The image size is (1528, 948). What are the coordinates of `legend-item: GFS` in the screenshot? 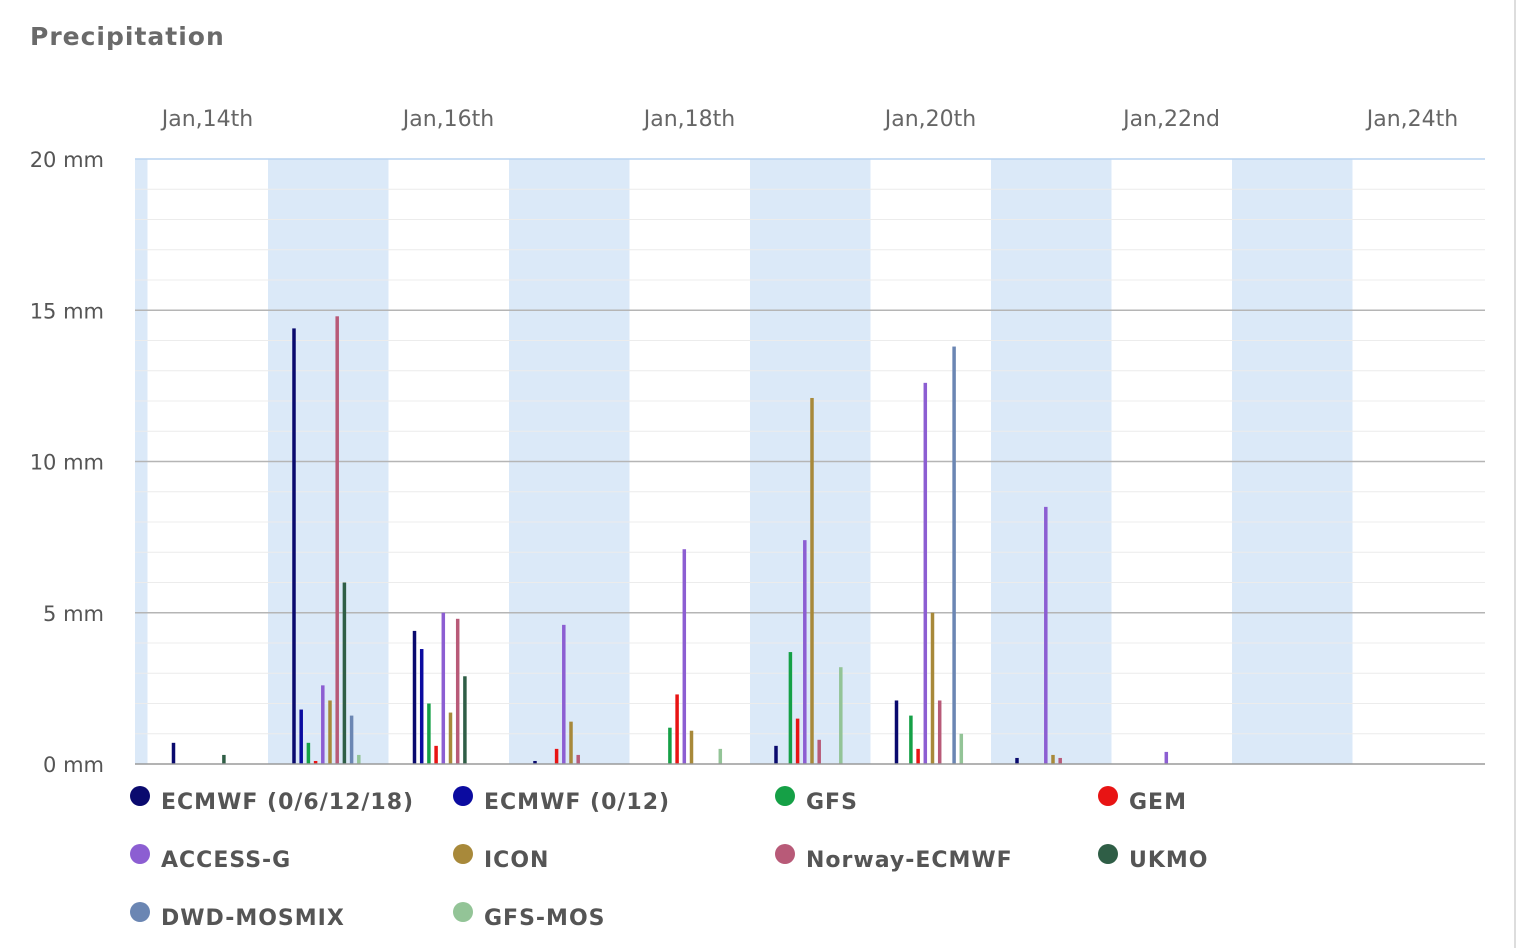 It's located at (816, 800).